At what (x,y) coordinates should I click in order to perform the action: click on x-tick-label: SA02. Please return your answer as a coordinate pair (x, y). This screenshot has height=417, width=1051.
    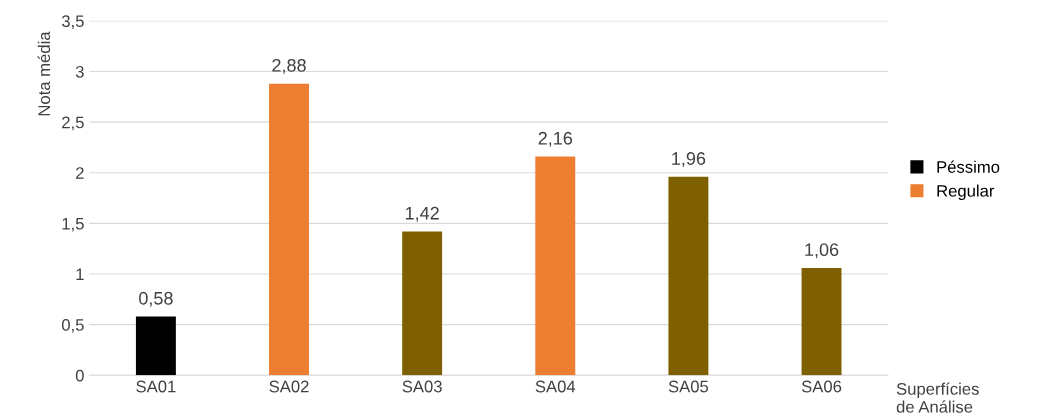
    Looking at the image, I should click on (289, 386).